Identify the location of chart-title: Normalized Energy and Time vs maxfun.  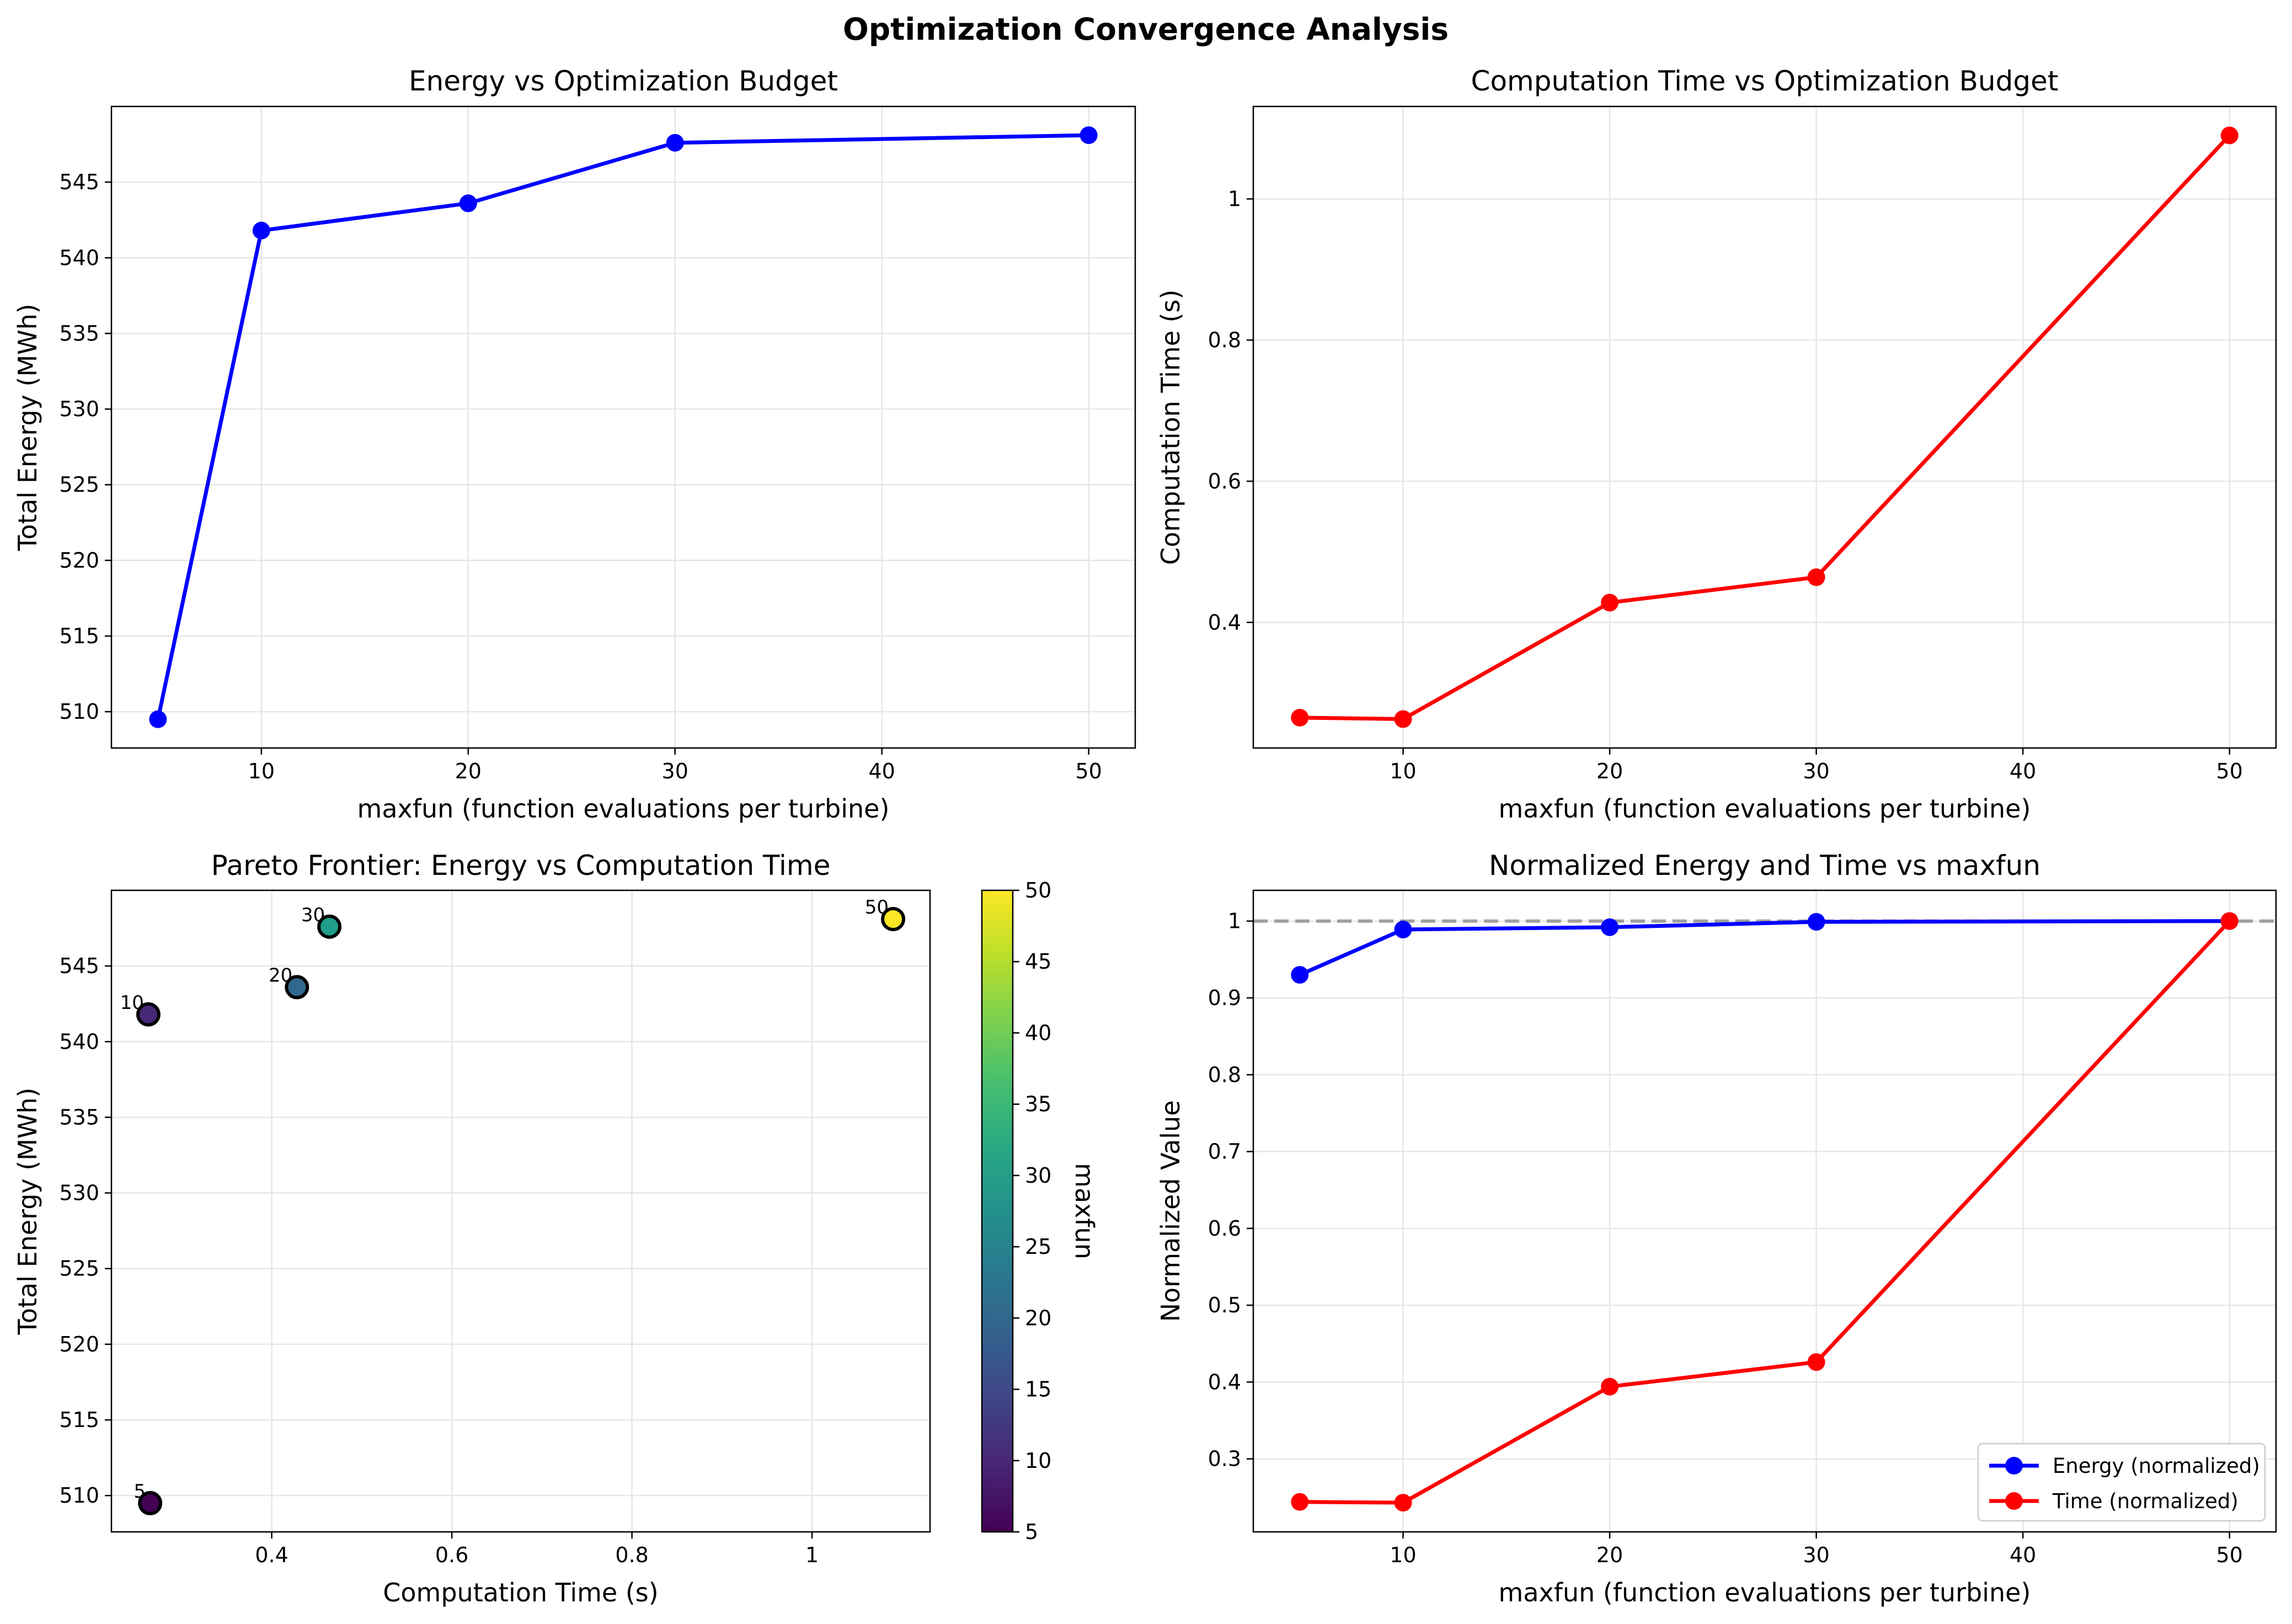
(1764, 866).